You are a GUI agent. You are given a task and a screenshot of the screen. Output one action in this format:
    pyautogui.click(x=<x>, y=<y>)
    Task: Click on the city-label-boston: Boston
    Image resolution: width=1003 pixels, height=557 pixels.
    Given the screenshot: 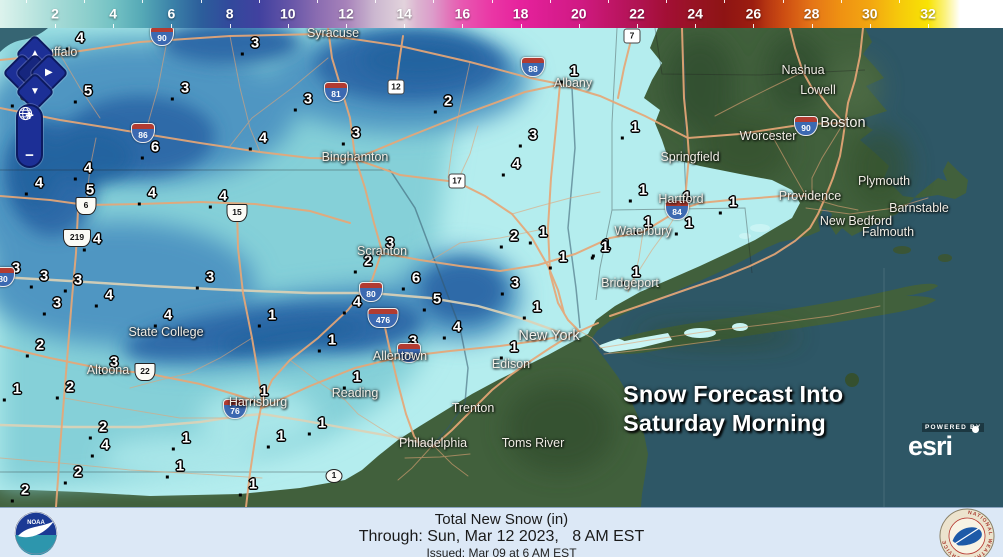 What is the action you would take?
    pyautogui.click(x=843, y=123)
    